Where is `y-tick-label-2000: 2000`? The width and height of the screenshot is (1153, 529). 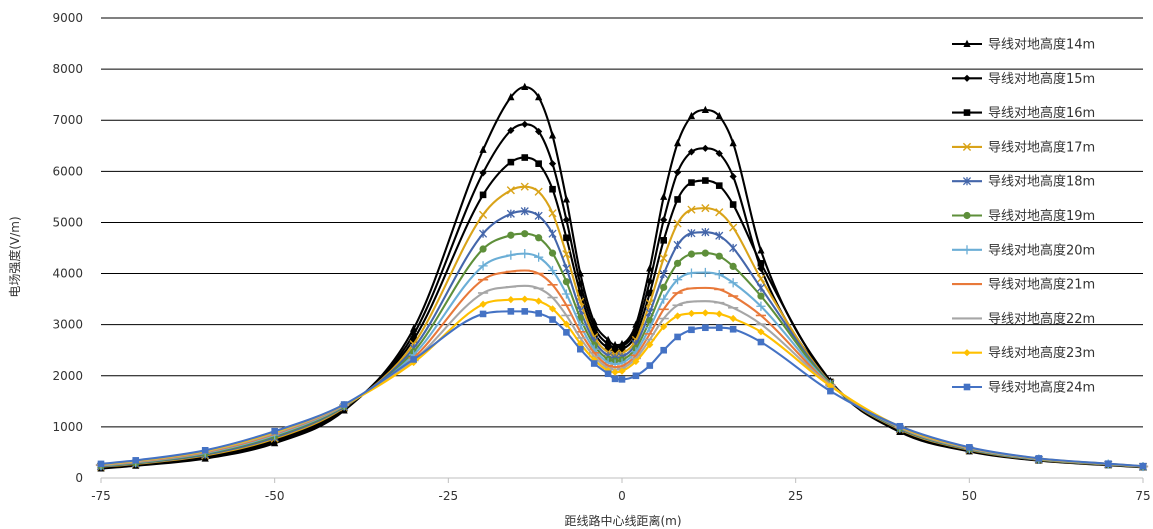 y-tick-label-2000: 2000 is located at coordinates (67, 376).